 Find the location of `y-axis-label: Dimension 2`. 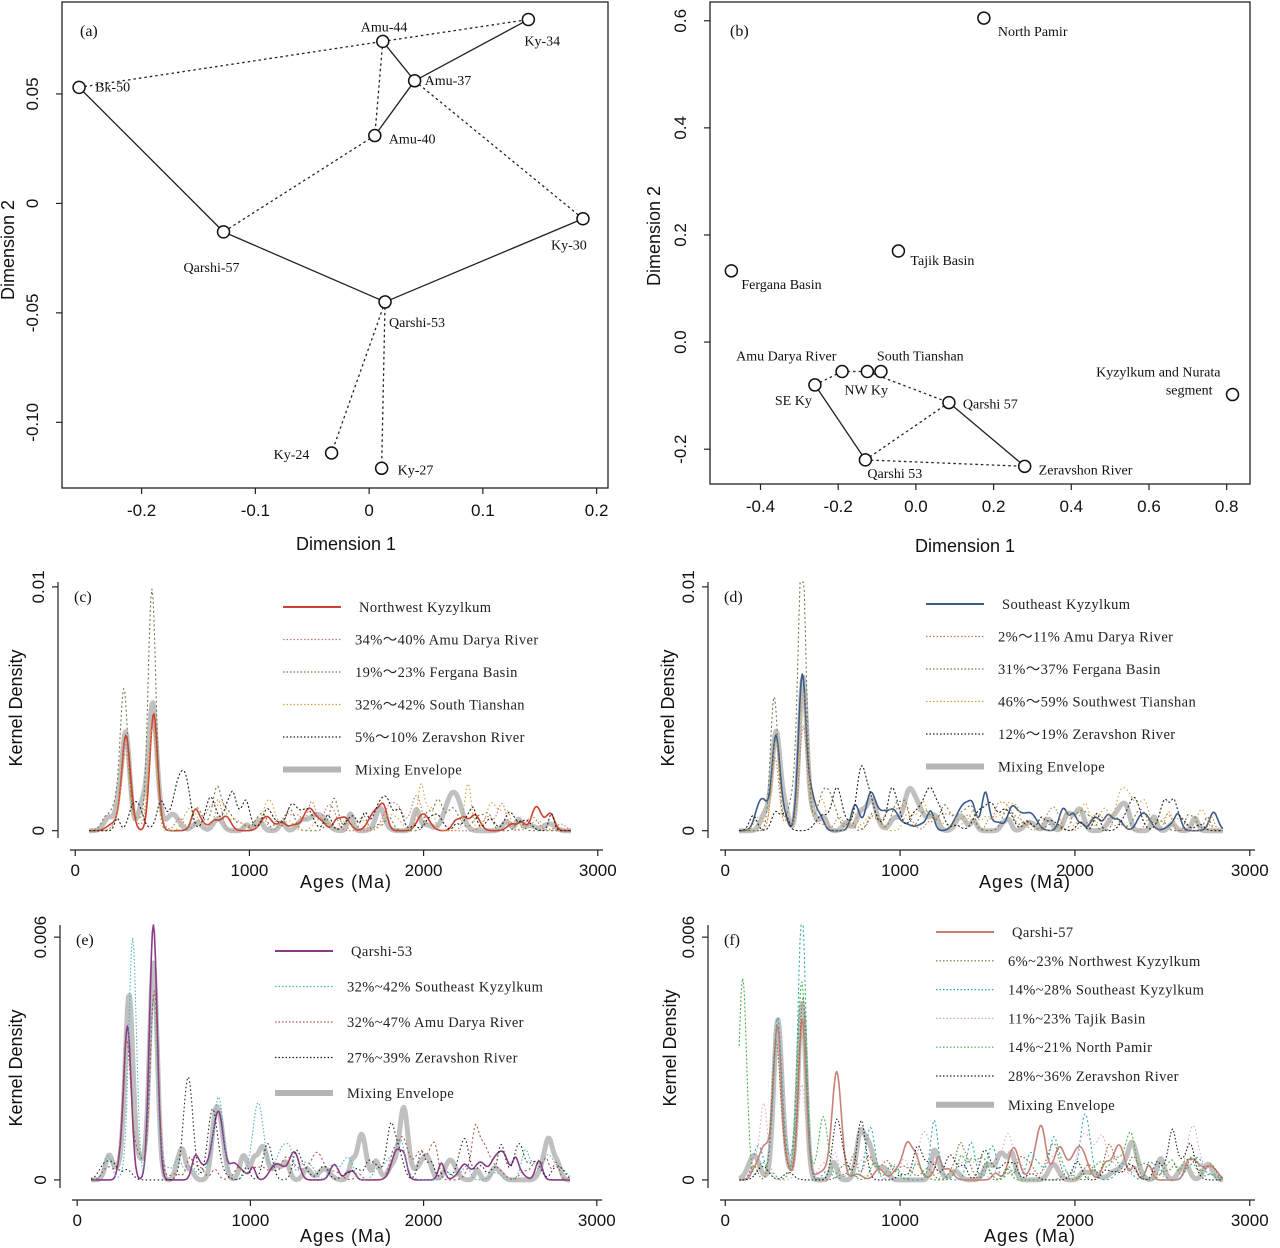

y-axis-label: Dimension 2 is located at coordinates (654, 236).